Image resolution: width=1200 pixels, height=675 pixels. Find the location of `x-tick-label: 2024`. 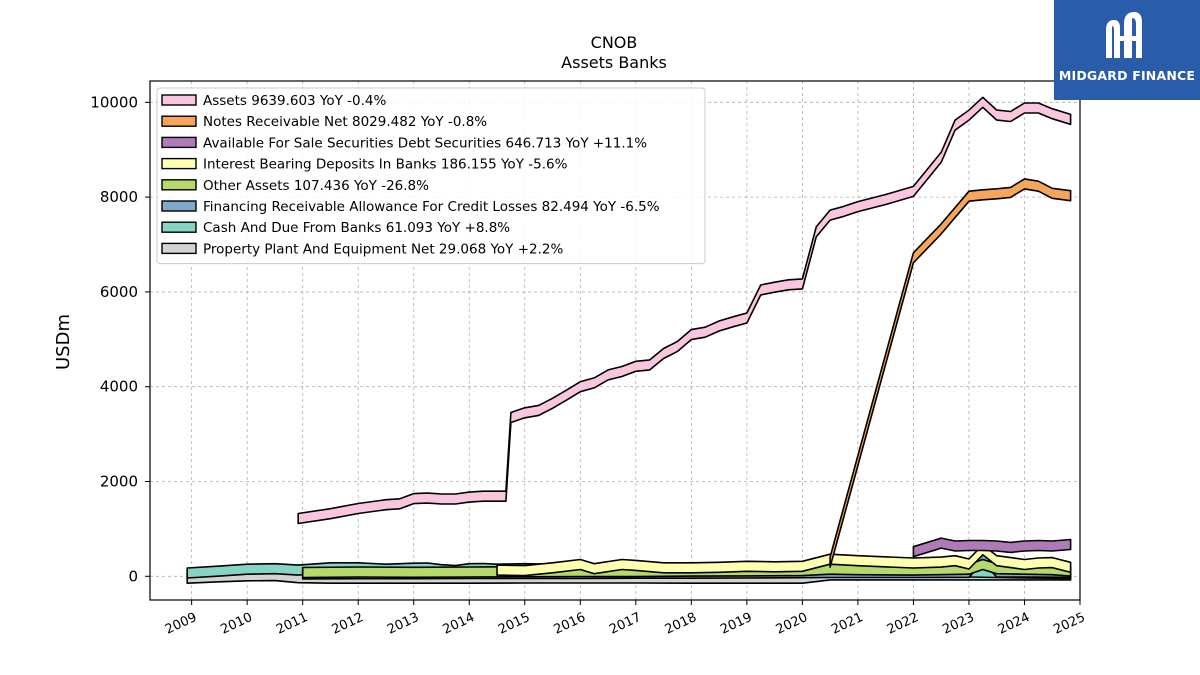

x-tick-label: 2024 is located at coordinates (1014, 624).